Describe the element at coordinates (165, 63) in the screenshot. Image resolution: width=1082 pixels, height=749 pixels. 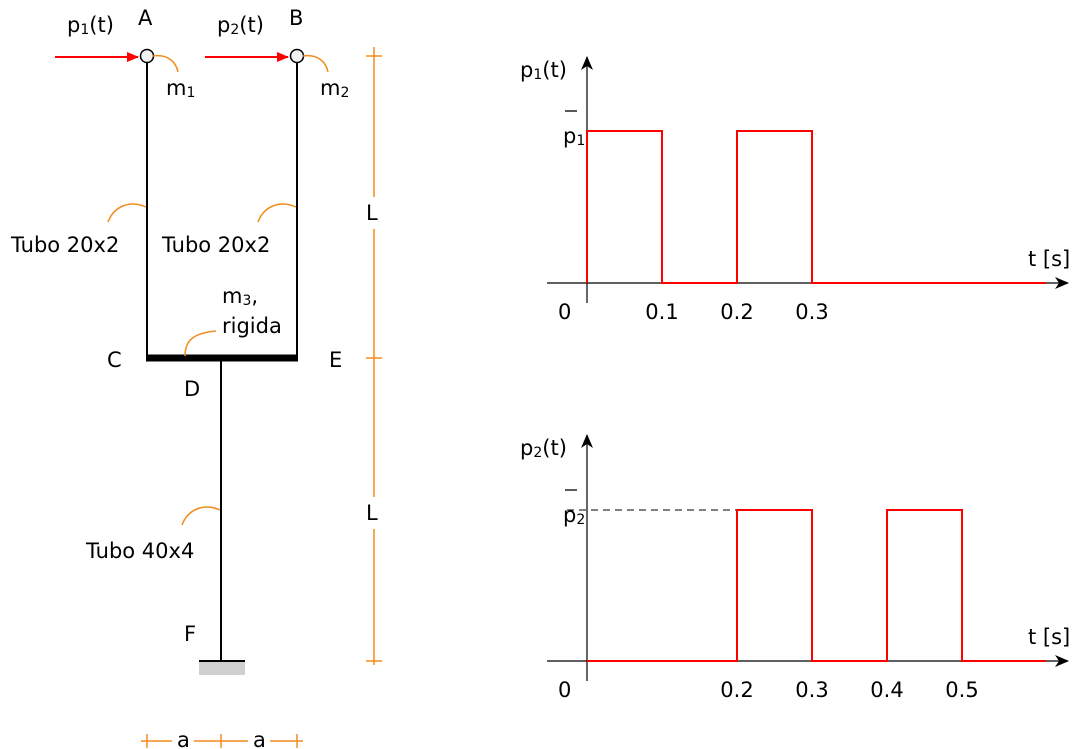
I see `leader-m1` at that location.